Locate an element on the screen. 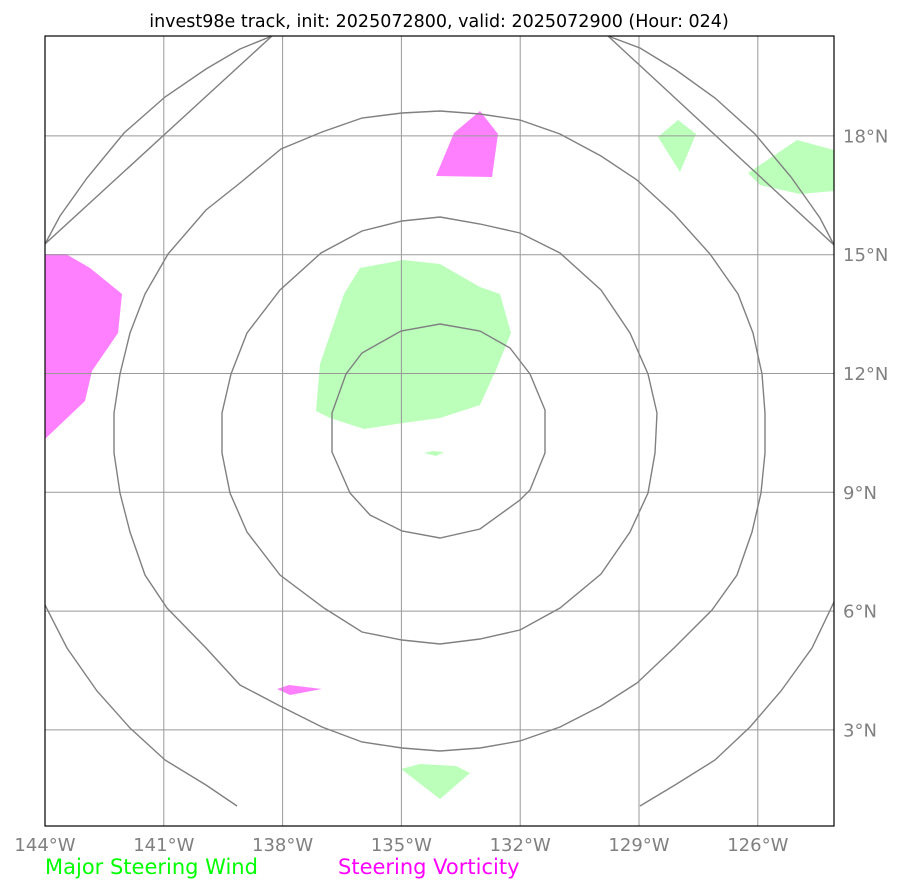 This screenshot has width=904, height=891. latitude-label: 3°N is located at coordinates (860, 730).